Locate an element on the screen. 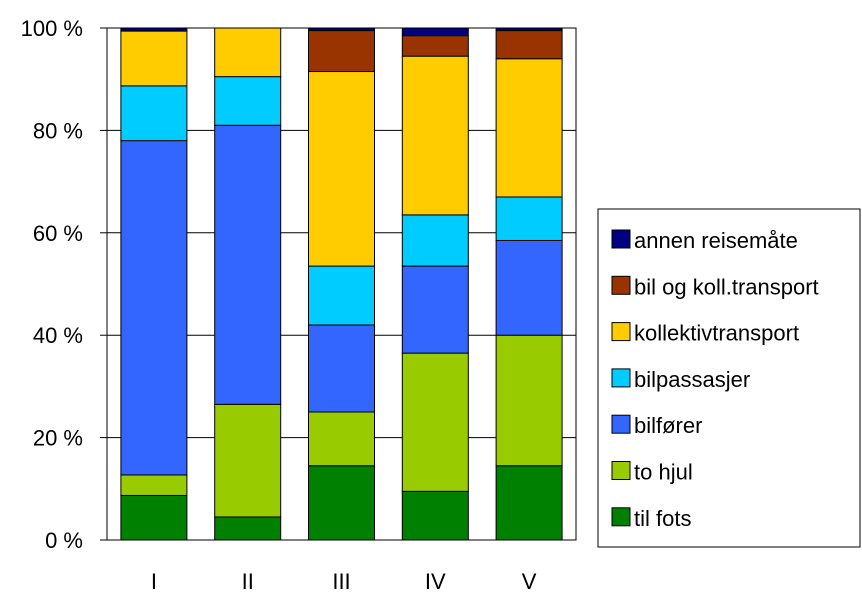 The image size is (862, 597). legend-item: annen reisemåte is located at coordinates (704, 240).